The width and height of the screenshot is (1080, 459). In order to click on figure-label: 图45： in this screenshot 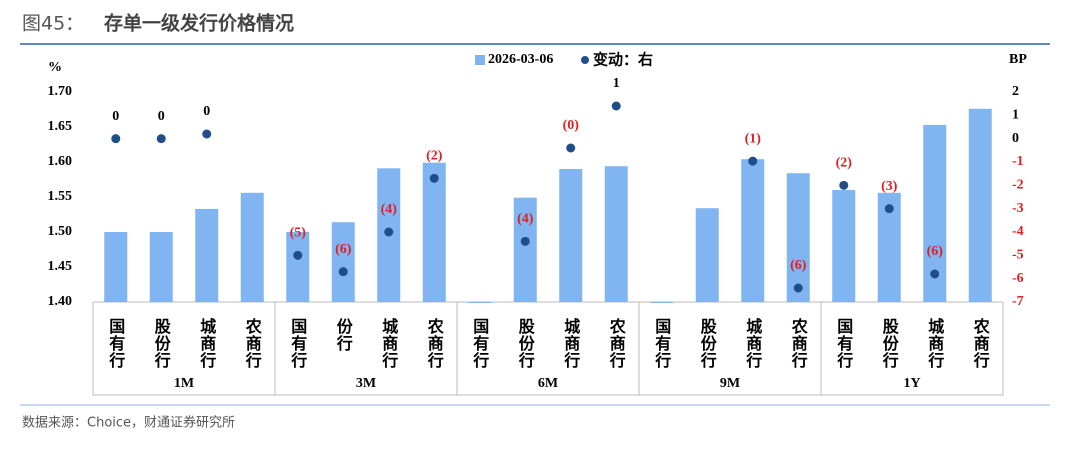, I will do `click(53, 24)`.